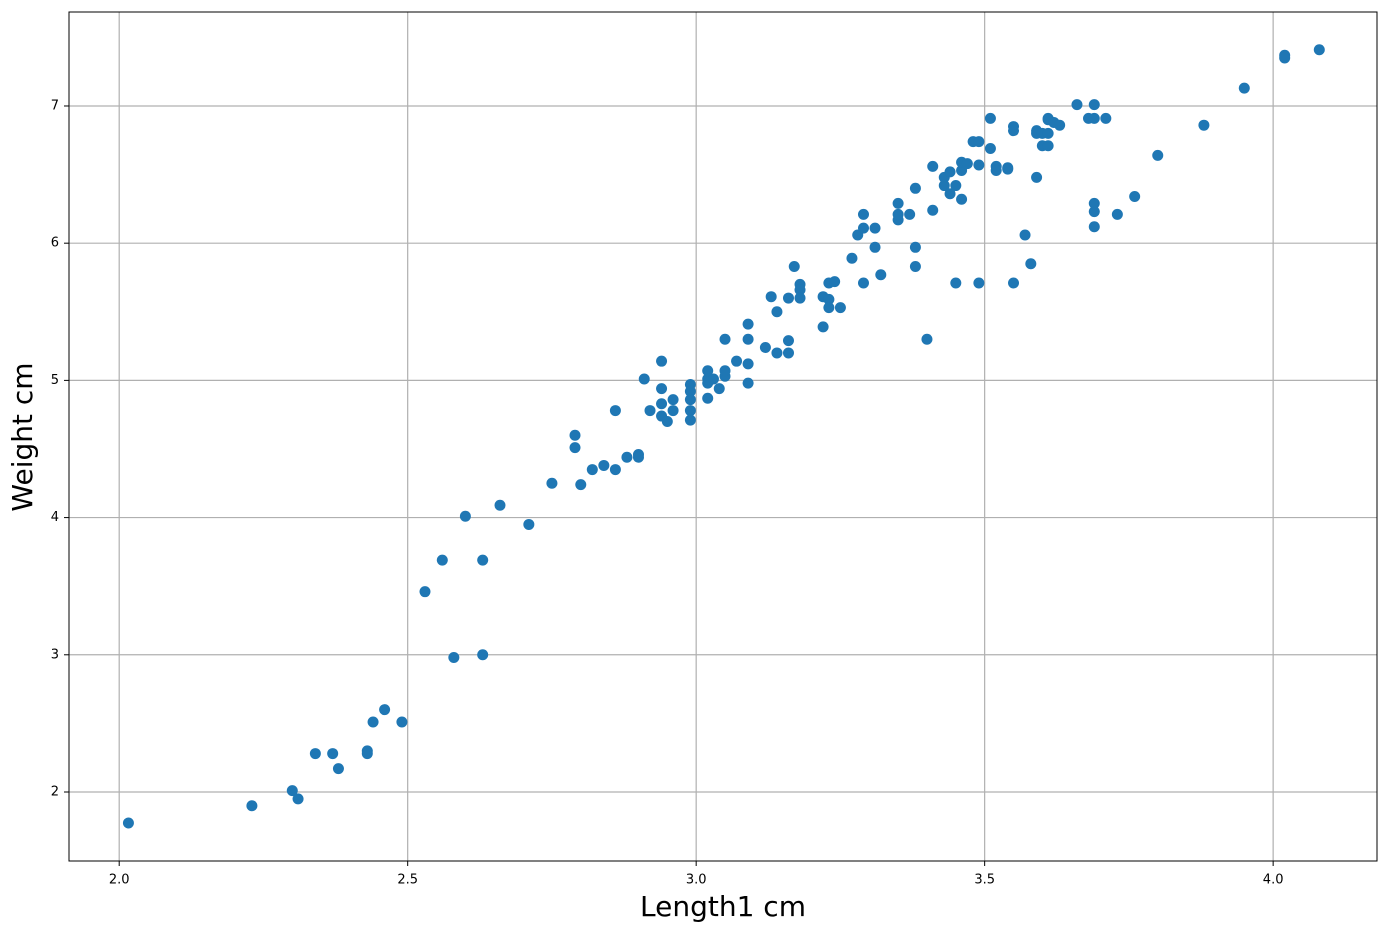 The width and height of the screenshot is (1386, 935). What do you see at coordinates (696, 880) in the screenshot?
I see `x-tick-label: 3.0` at bounding box center [696, 880].